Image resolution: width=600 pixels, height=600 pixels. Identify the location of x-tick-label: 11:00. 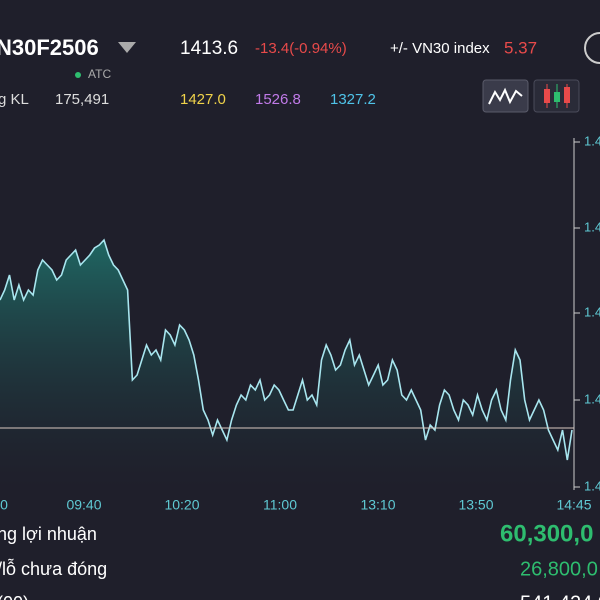
(280, 505).